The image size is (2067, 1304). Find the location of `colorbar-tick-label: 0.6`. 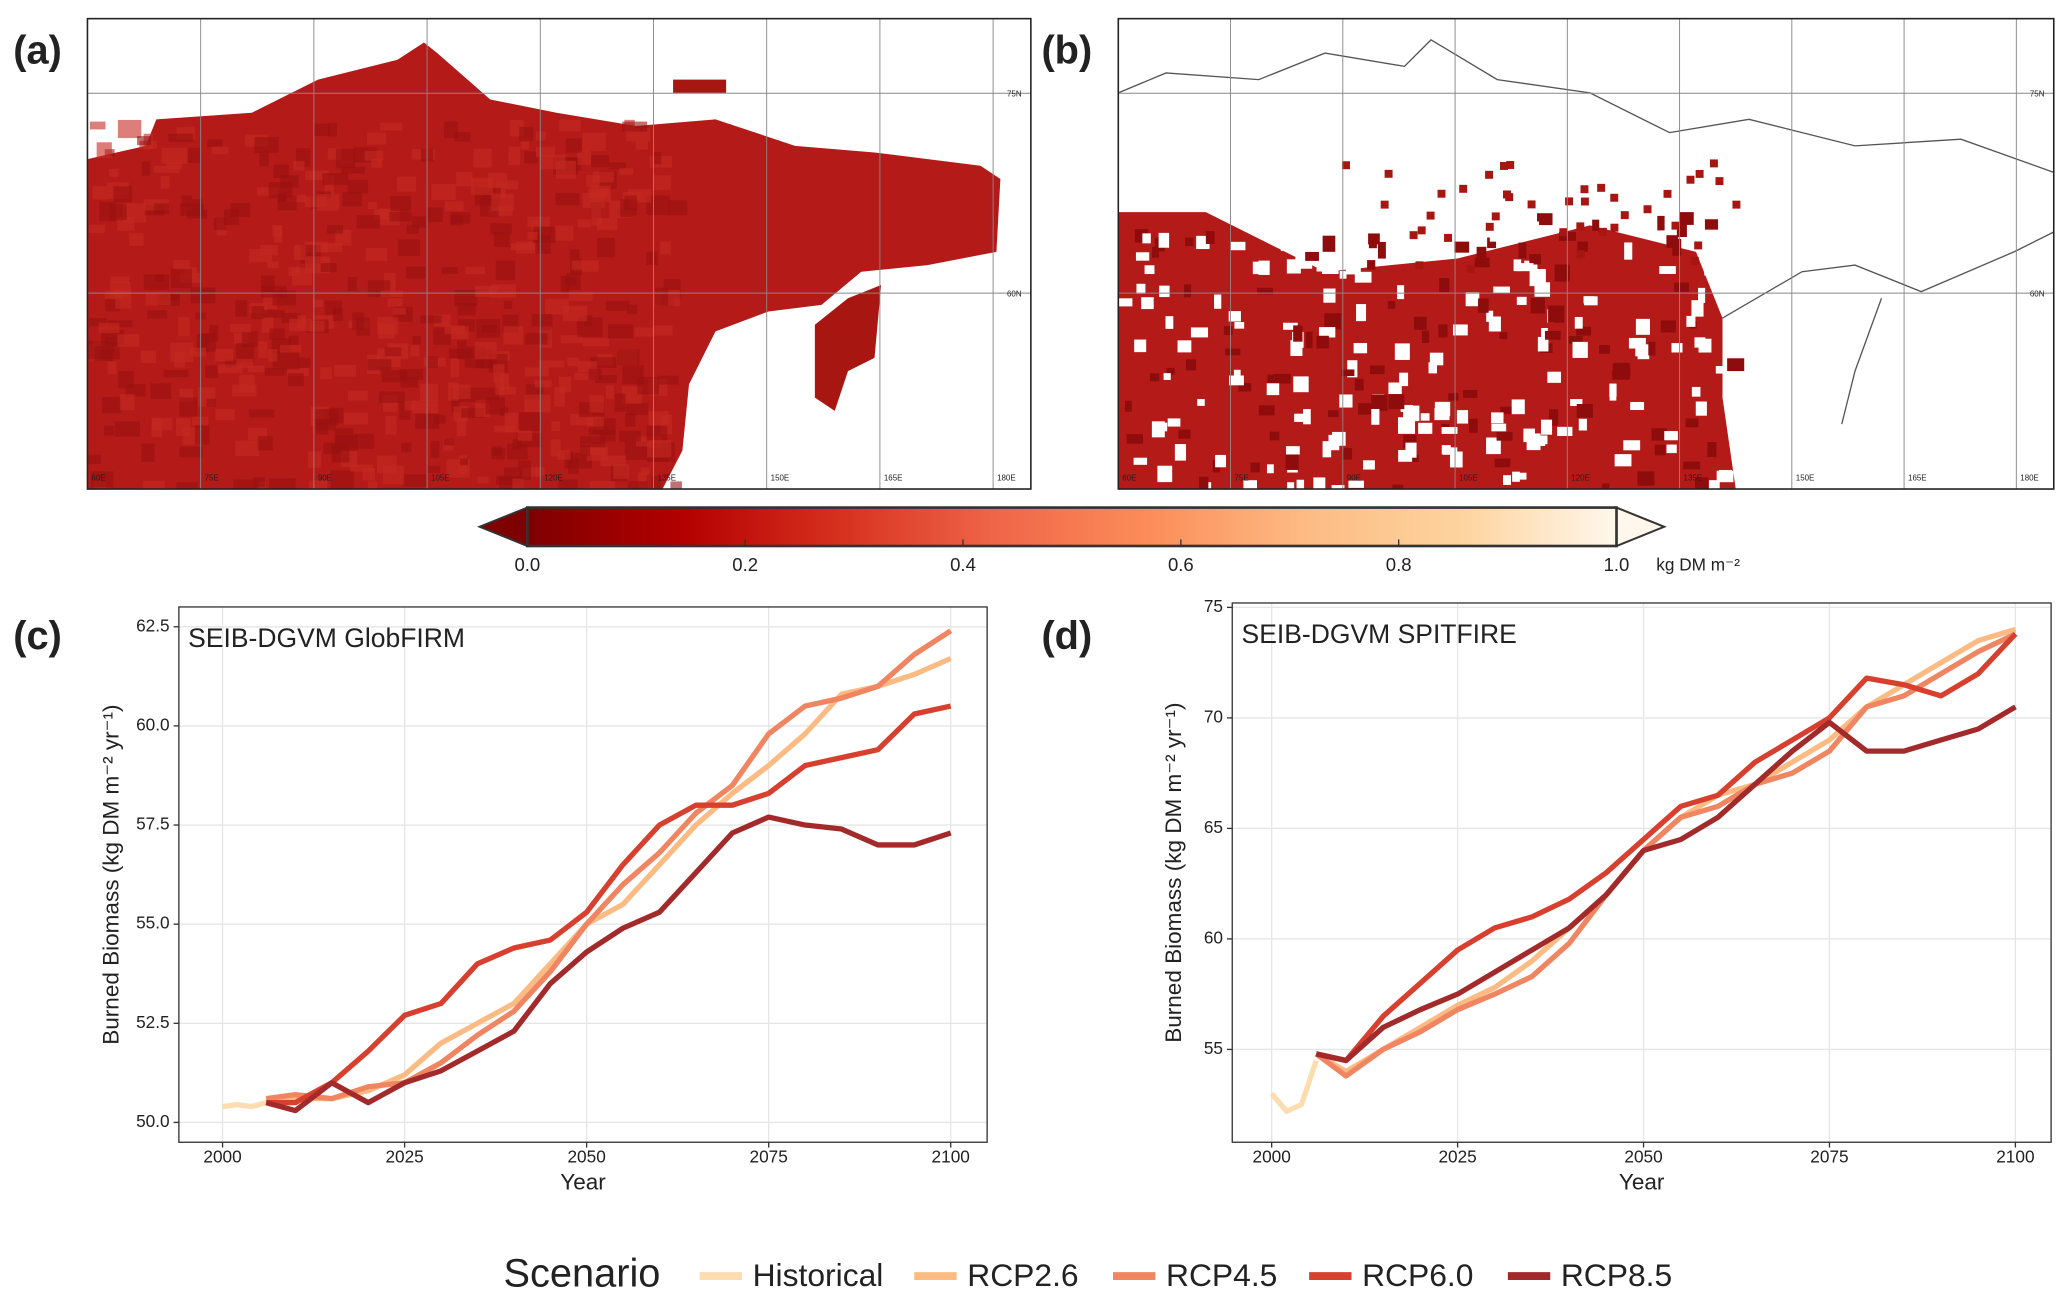

colorbar-tick-label: 0.6 is located at coordinates (1181, 564).